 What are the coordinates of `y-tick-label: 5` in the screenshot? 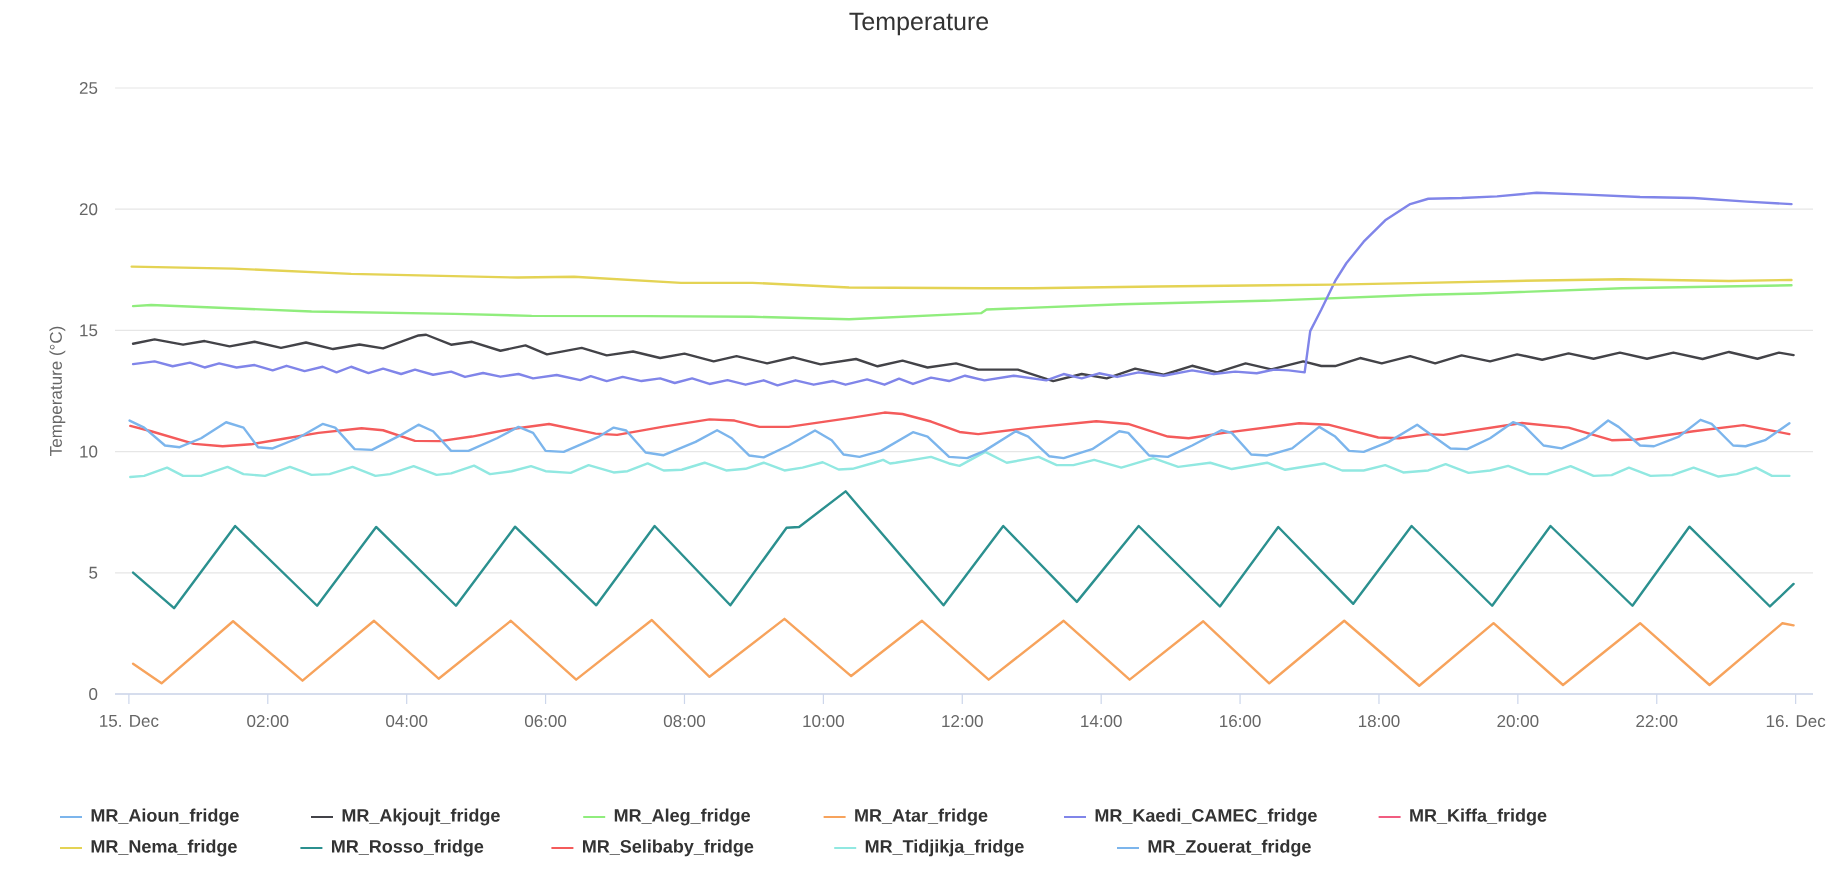 It's located at (93, 572).